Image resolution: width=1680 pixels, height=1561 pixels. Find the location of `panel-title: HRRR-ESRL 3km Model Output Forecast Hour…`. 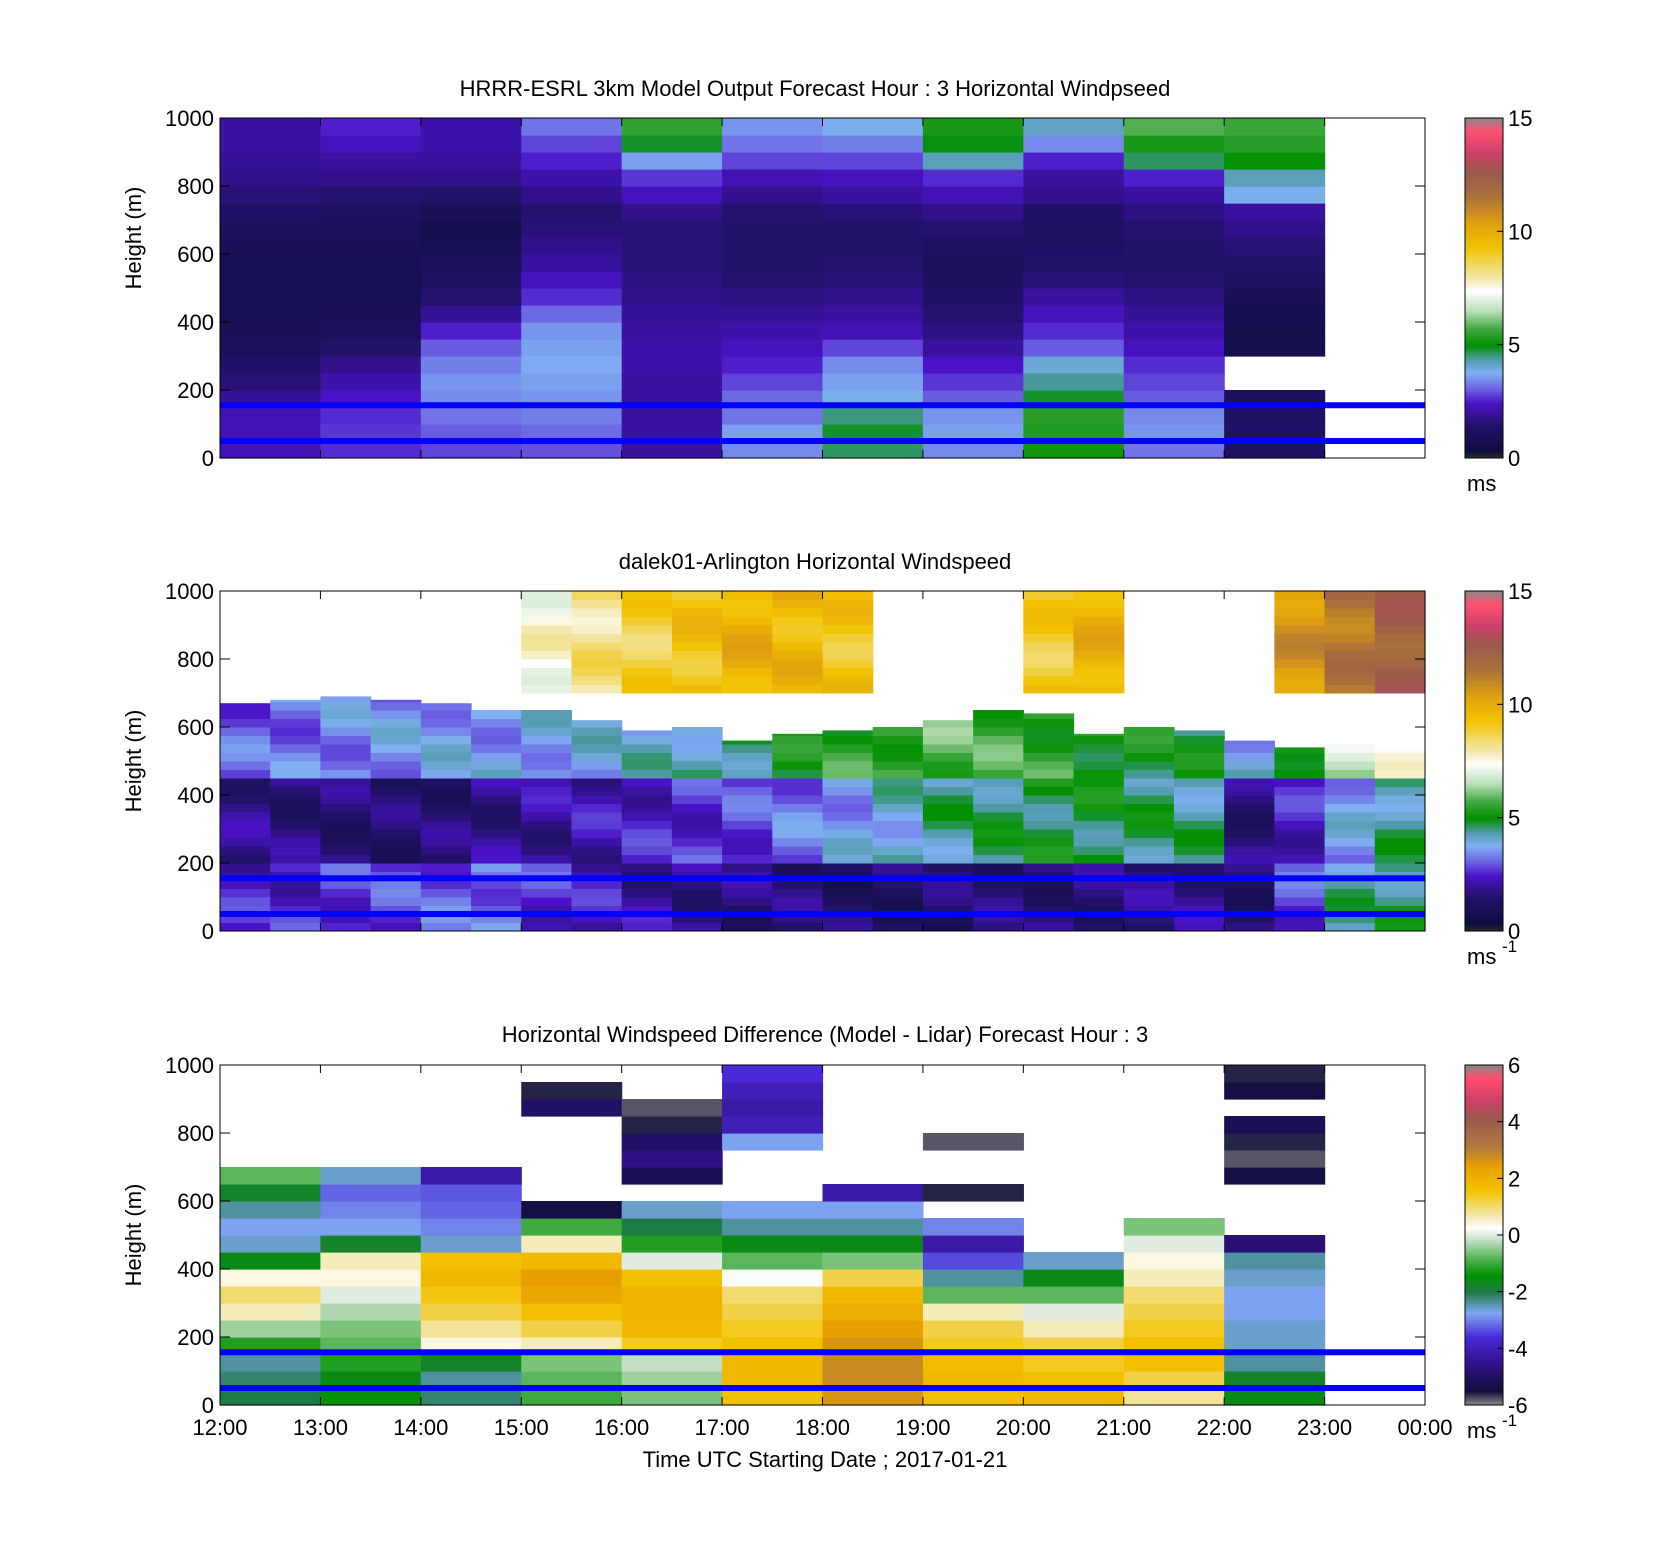

panel-title: HRRR-ESRL 3km Model Output Forecast Hour… is located at coordinates (815, 88).